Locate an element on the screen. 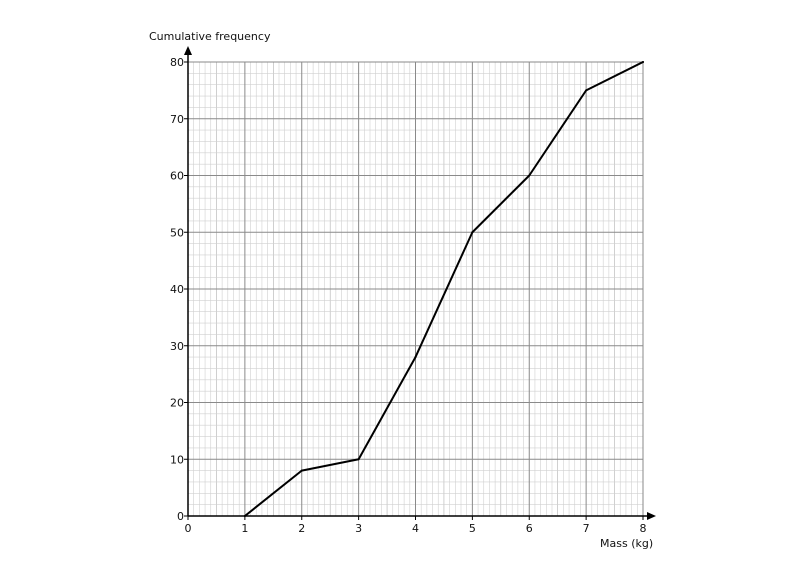 This screenshot has width=801, height=572. y-tick-label: 30 is located at coordinates (177, 346).